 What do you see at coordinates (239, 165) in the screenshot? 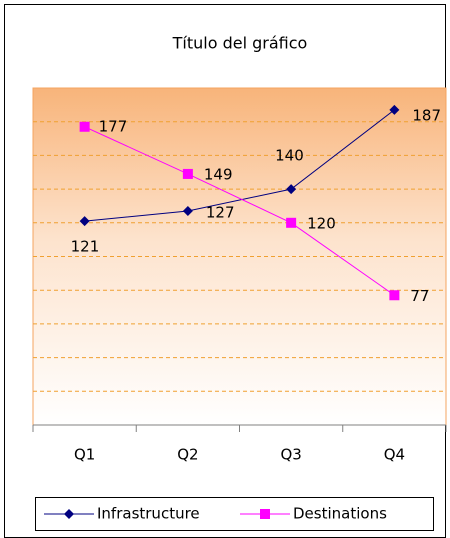
I see `series-line` at bounding box center [239, 165].